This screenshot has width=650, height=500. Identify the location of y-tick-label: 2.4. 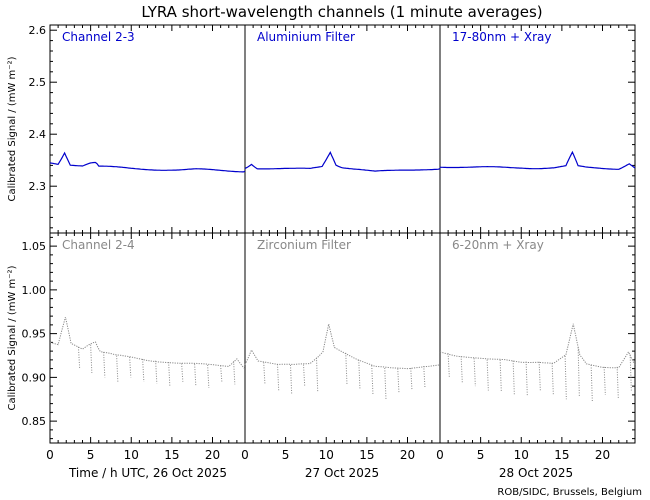
(38, 134).